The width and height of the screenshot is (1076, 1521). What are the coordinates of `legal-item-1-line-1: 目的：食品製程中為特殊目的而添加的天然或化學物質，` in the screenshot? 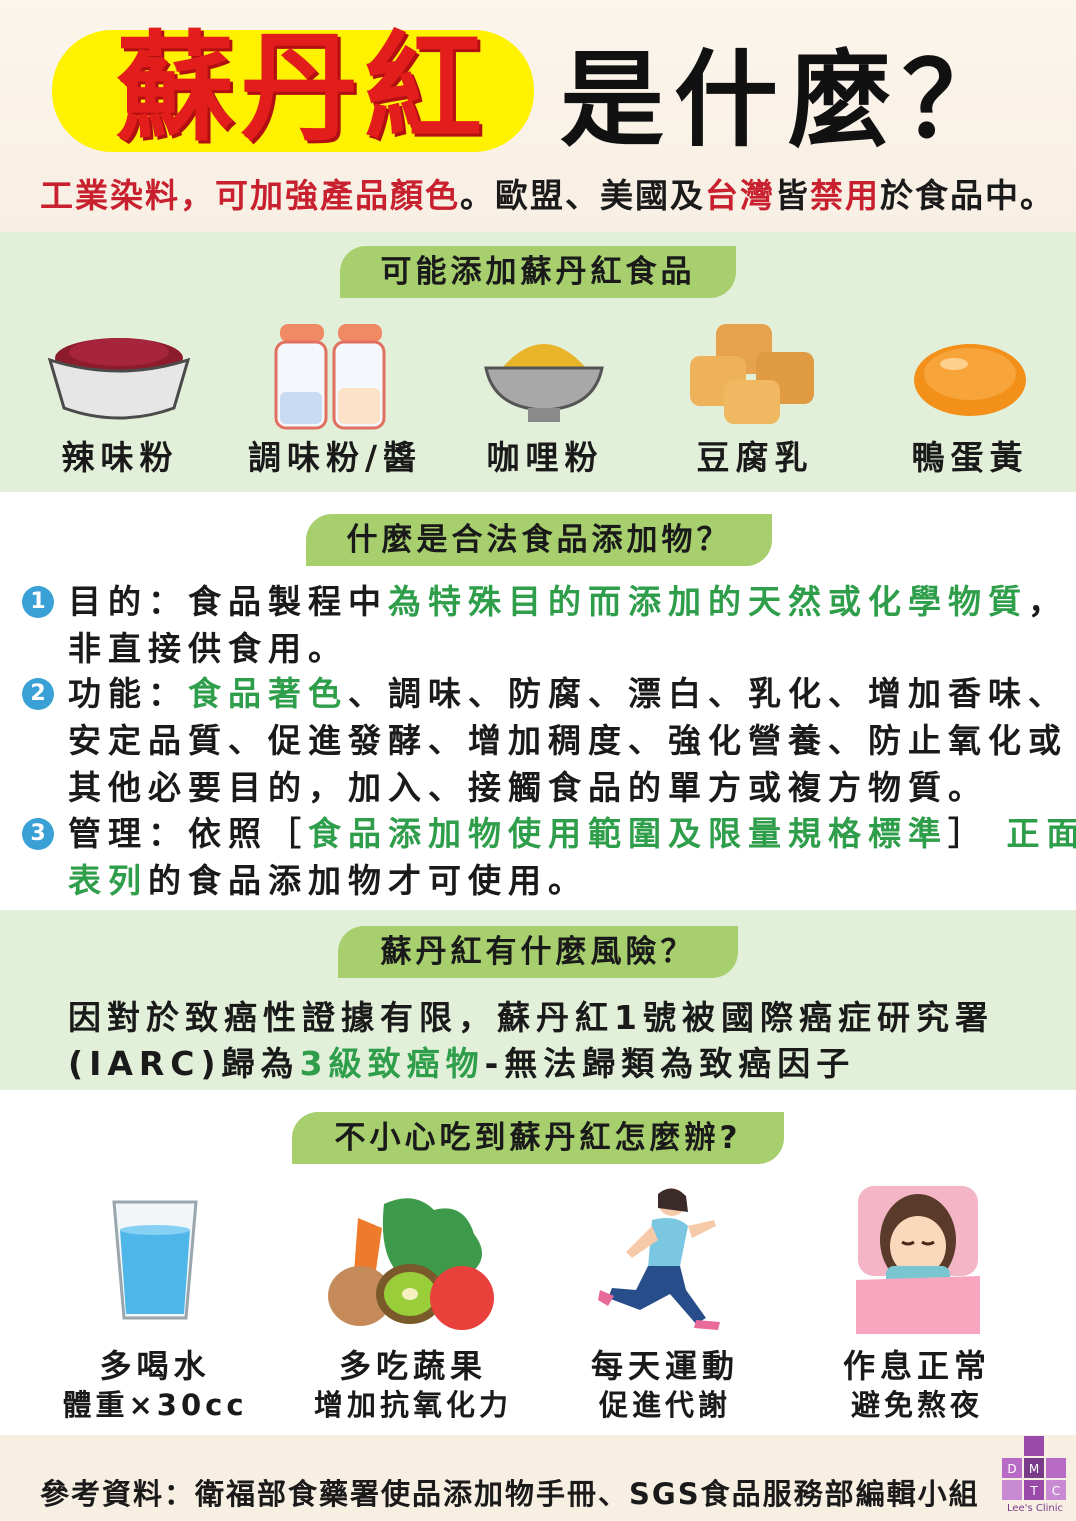 It's located at (568, 601).